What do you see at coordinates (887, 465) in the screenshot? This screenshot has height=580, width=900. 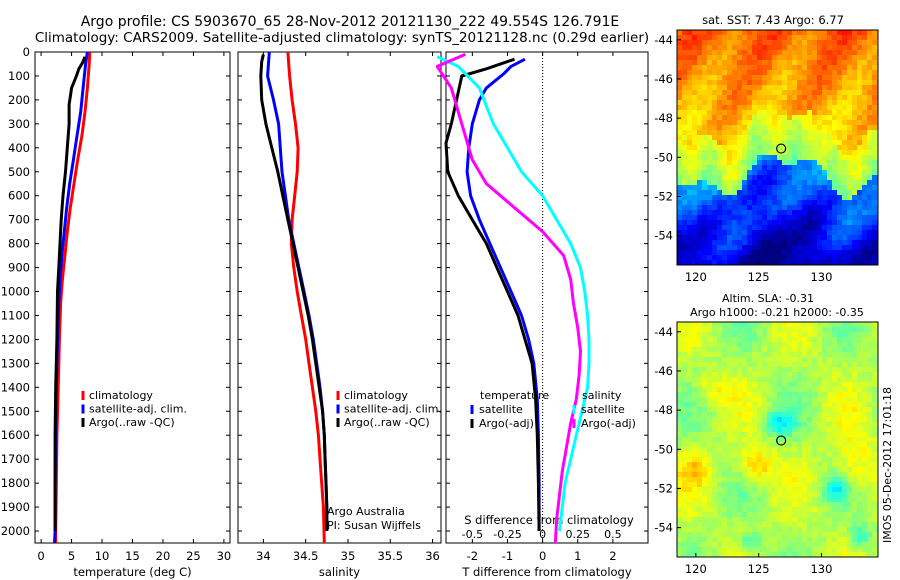 I see `imos-timestamp-label: IMOS 05-Dec-2012 17:01:18` at bounding box center [887, 465].